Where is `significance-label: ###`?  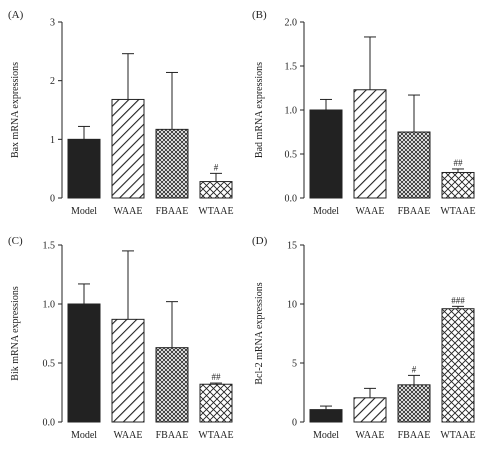 significance-label: ### is located at coordinates (458, 300).